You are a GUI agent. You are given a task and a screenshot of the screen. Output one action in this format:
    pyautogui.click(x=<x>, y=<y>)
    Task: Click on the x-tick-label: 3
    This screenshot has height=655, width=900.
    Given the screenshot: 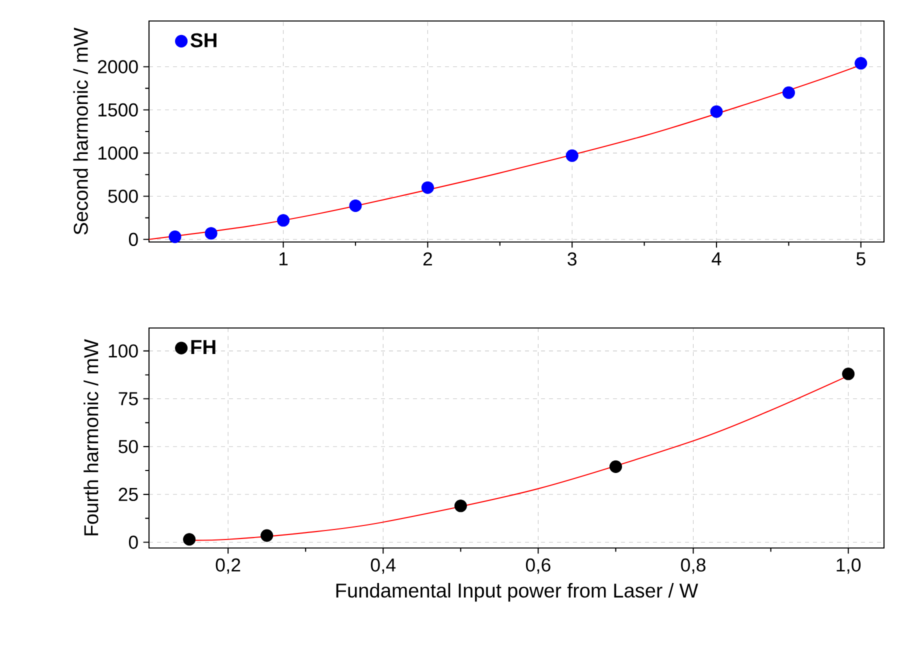 What is the action you would take?
    pyautogui.click(x=572, y=259)
    